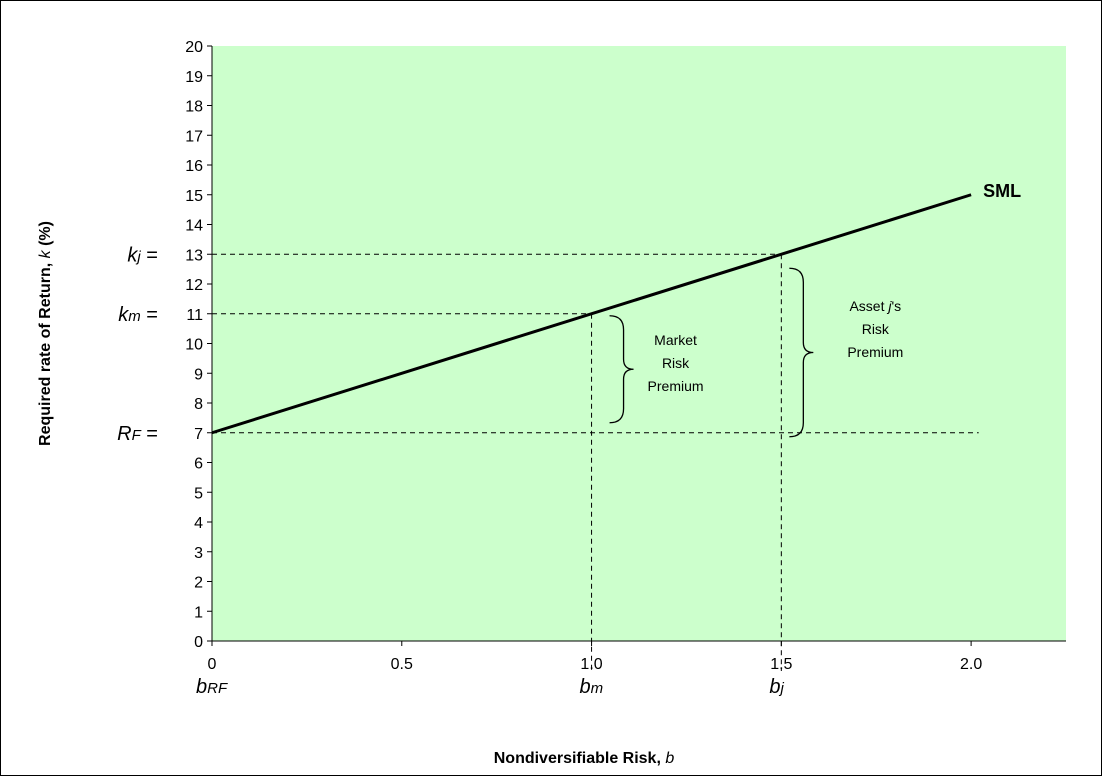 The height and width of the screenshot is (776, 1102). Describe the element at coordinates (591, 664) in the screenshot. I see `x-tick-label: 1.0` at that location.